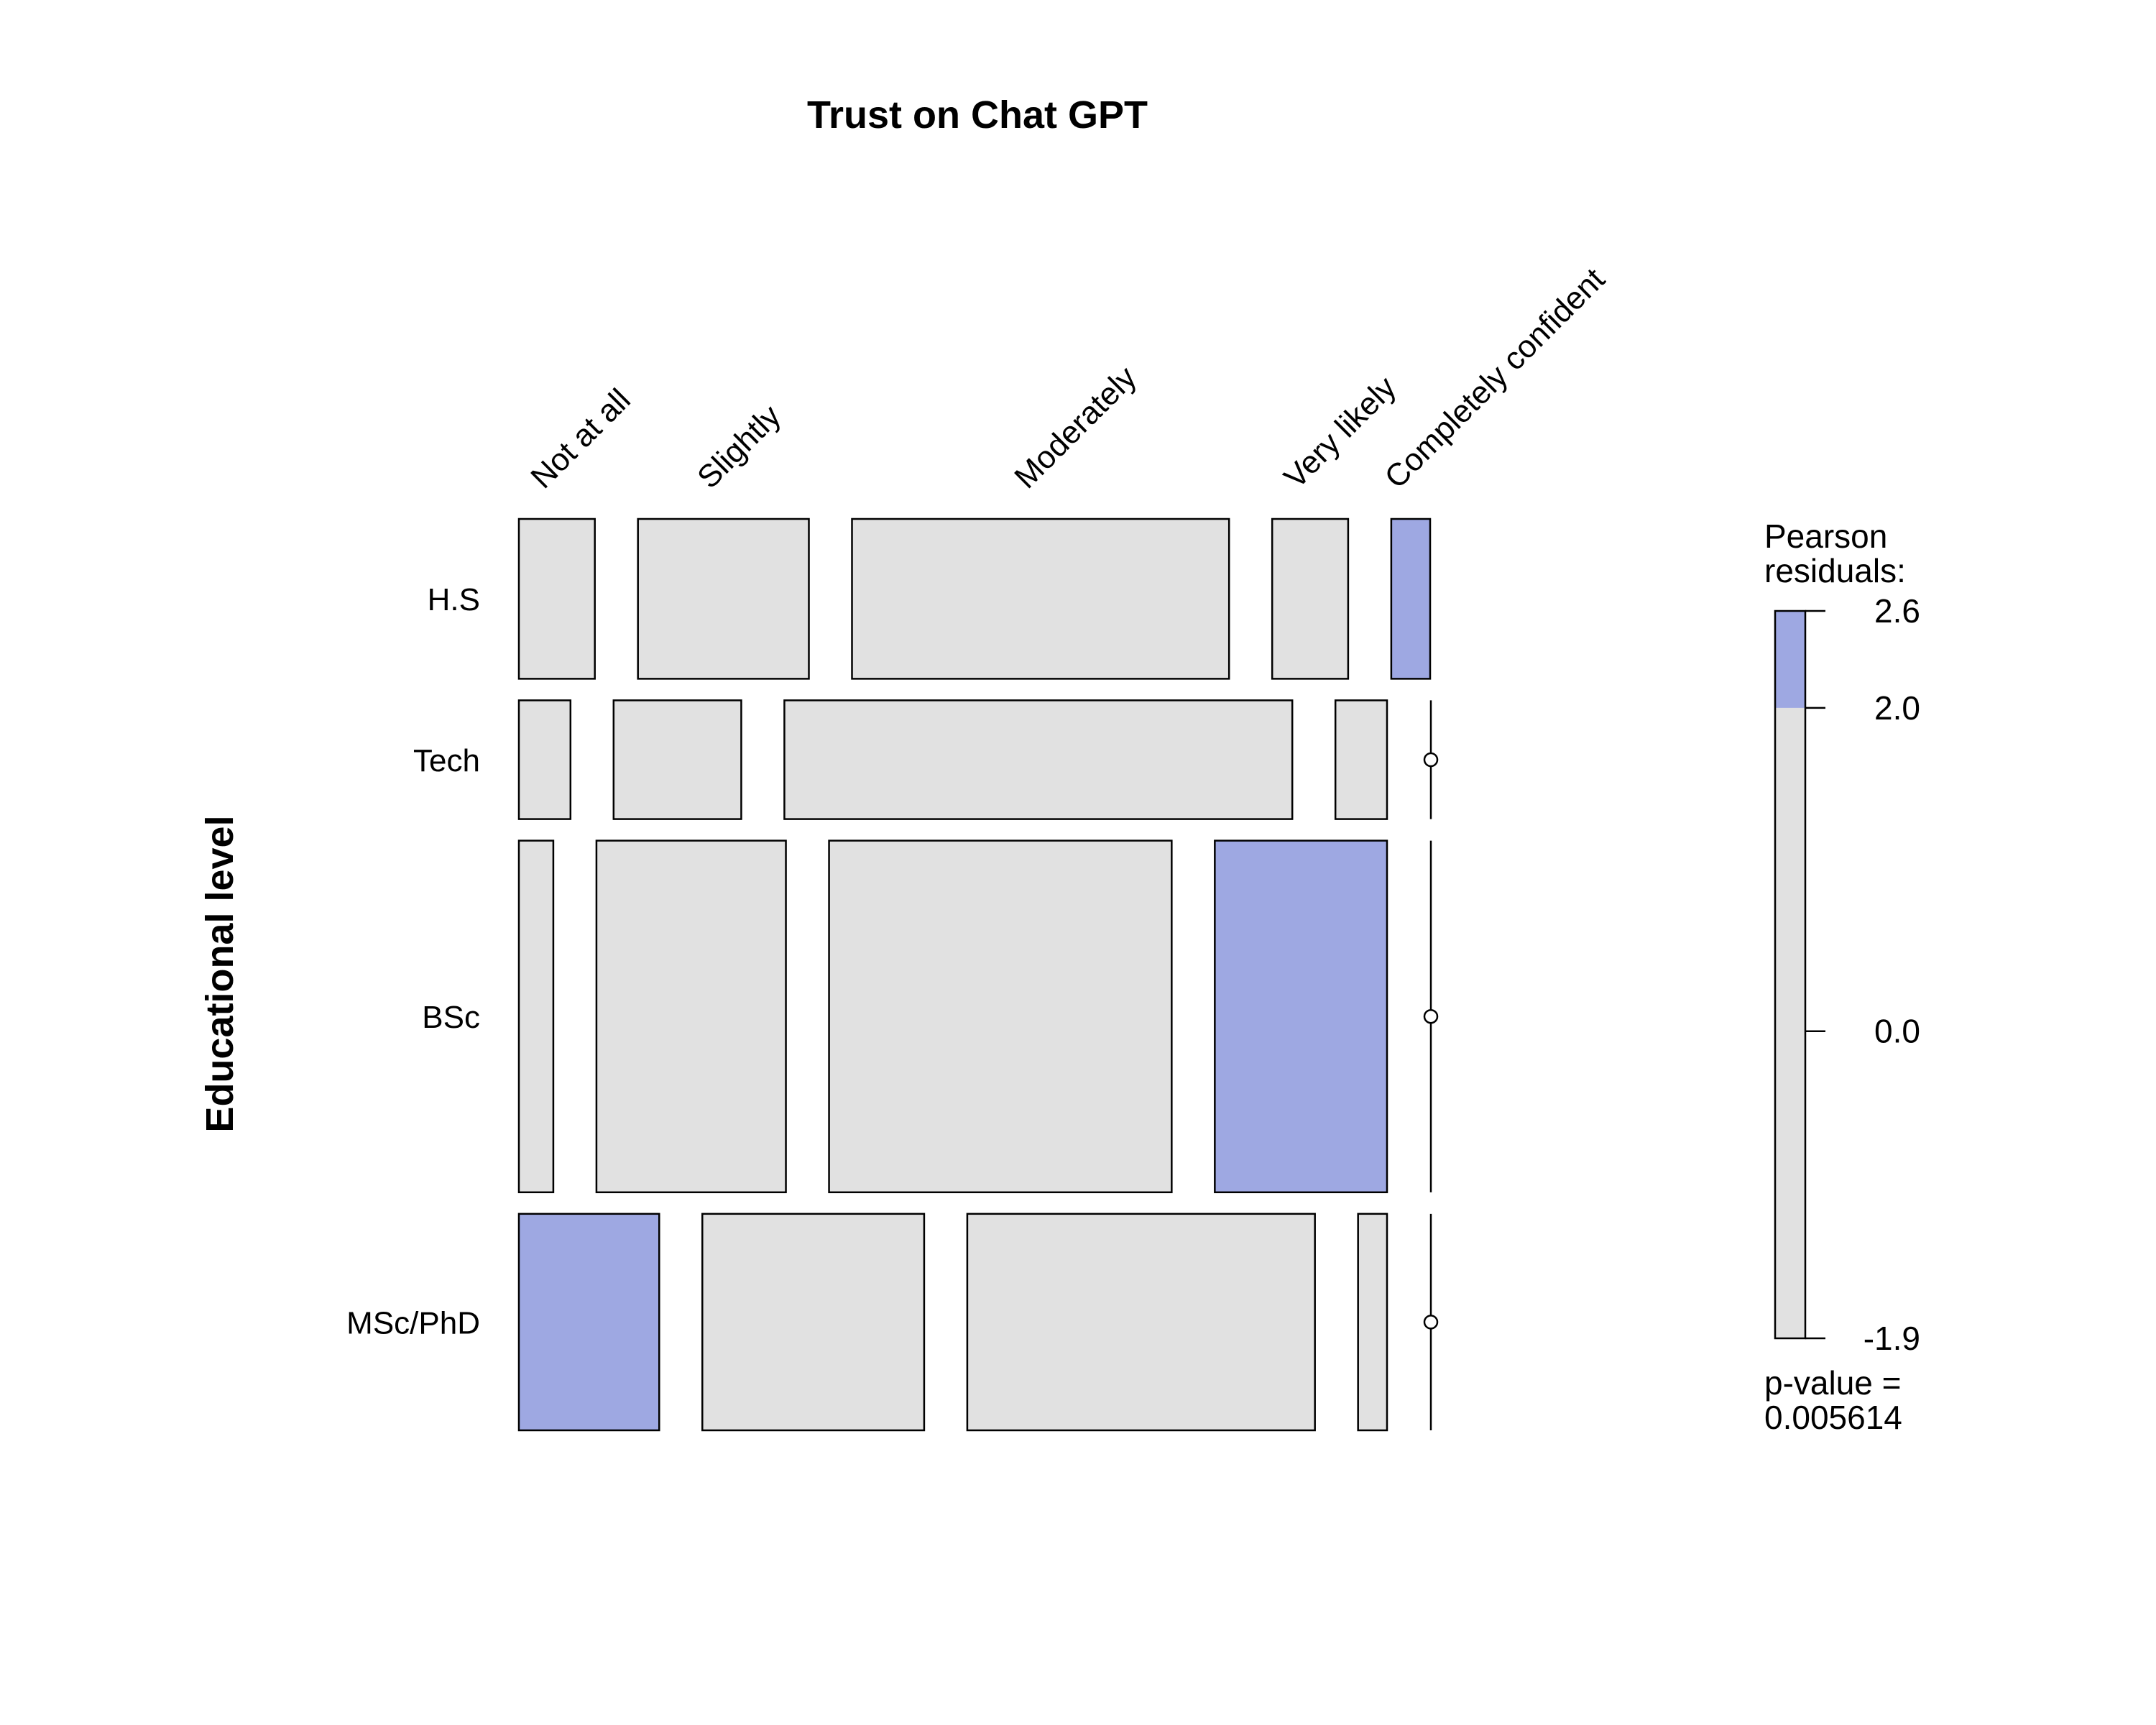  Describe the element at coordinates (454, 599) in the screenshot. I see `row-label-h-s: H.S` at that location.